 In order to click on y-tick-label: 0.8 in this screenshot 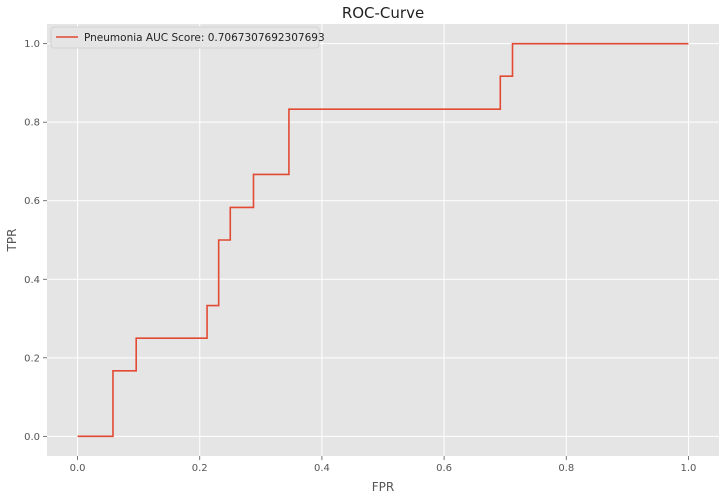, I will do `click(32, 123)`.